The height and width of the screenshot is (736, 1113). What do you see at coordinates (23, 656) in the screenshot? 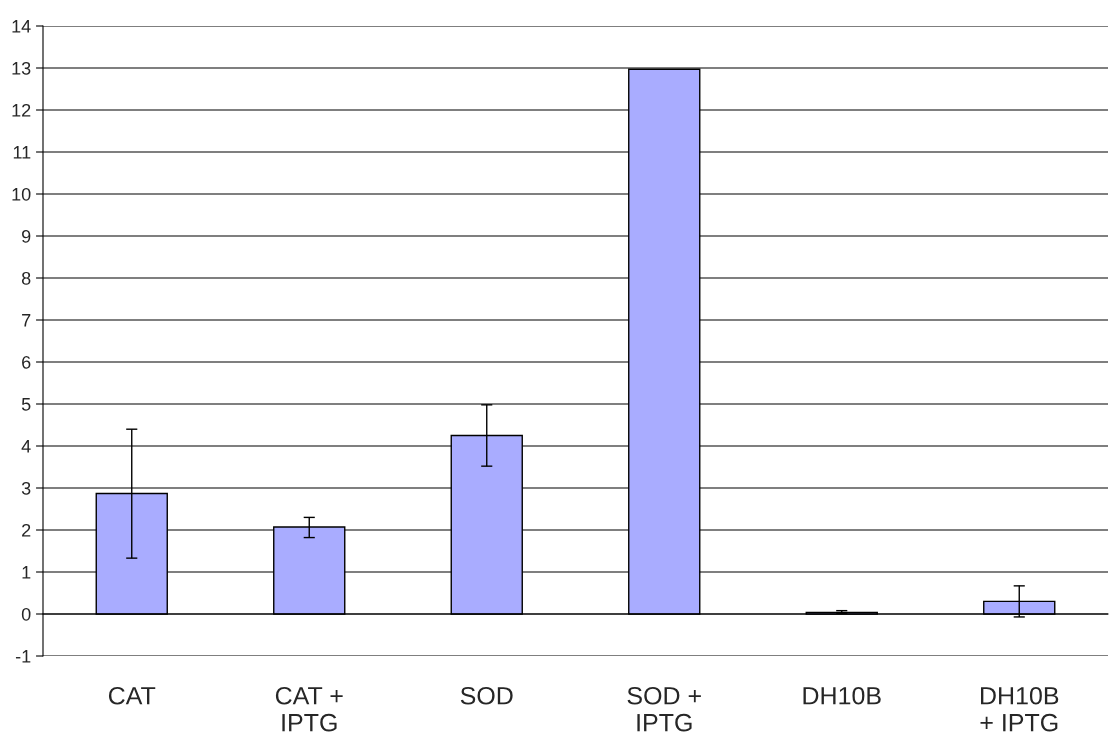
I see `y-tick-label: -1` at bounding box center [23, 656].